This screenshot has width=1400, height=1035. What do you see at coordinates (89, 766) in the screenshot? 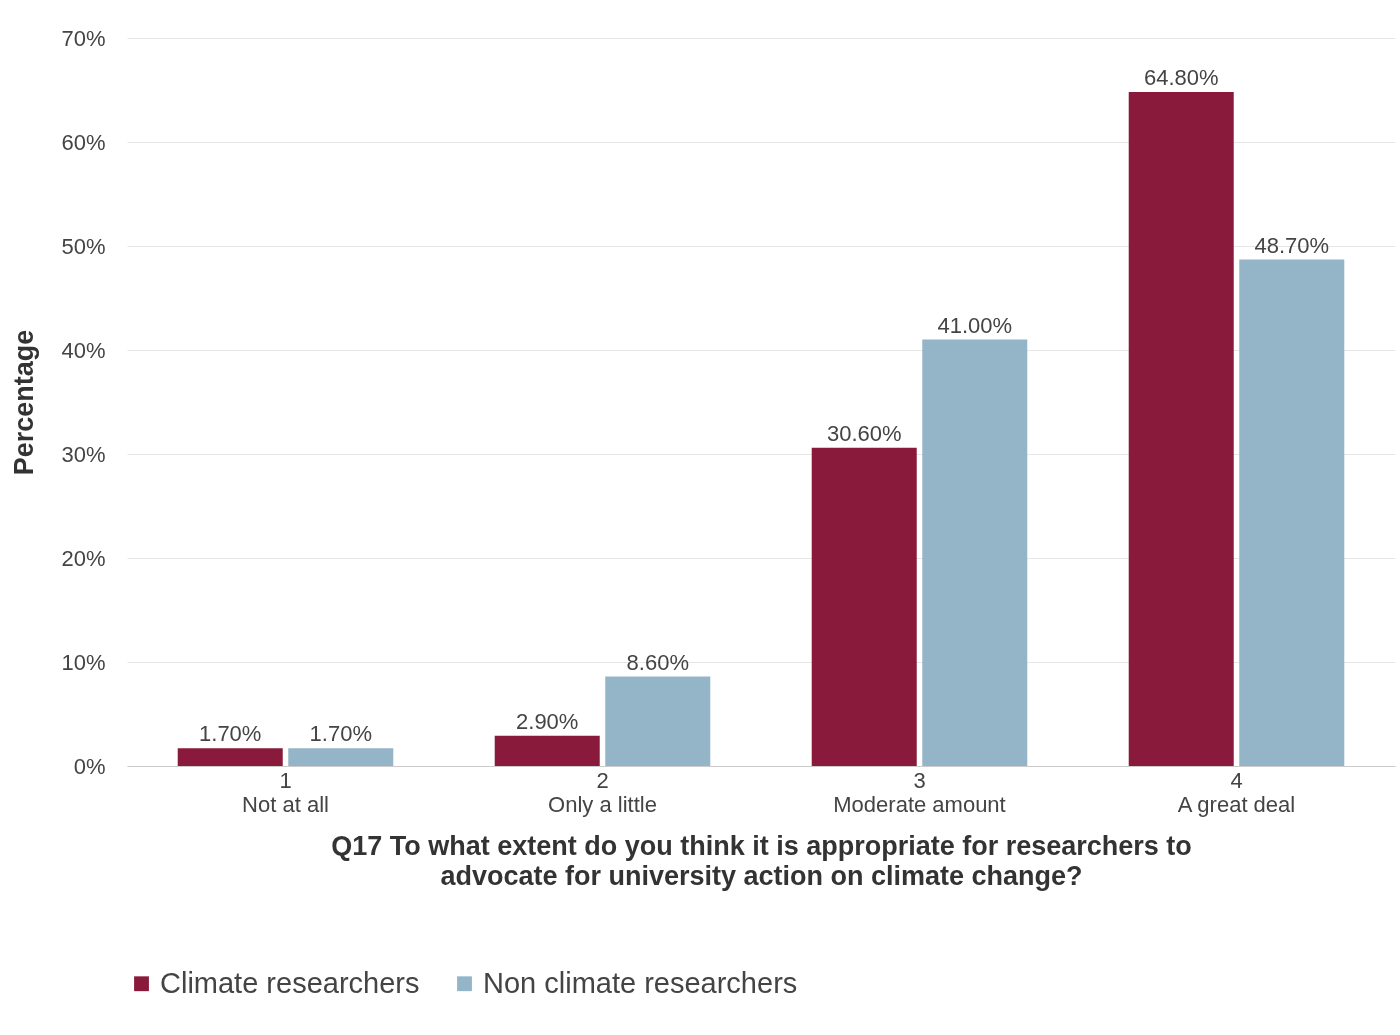
I see `y-tick-label: 0%` at bounding box center [89, 766].